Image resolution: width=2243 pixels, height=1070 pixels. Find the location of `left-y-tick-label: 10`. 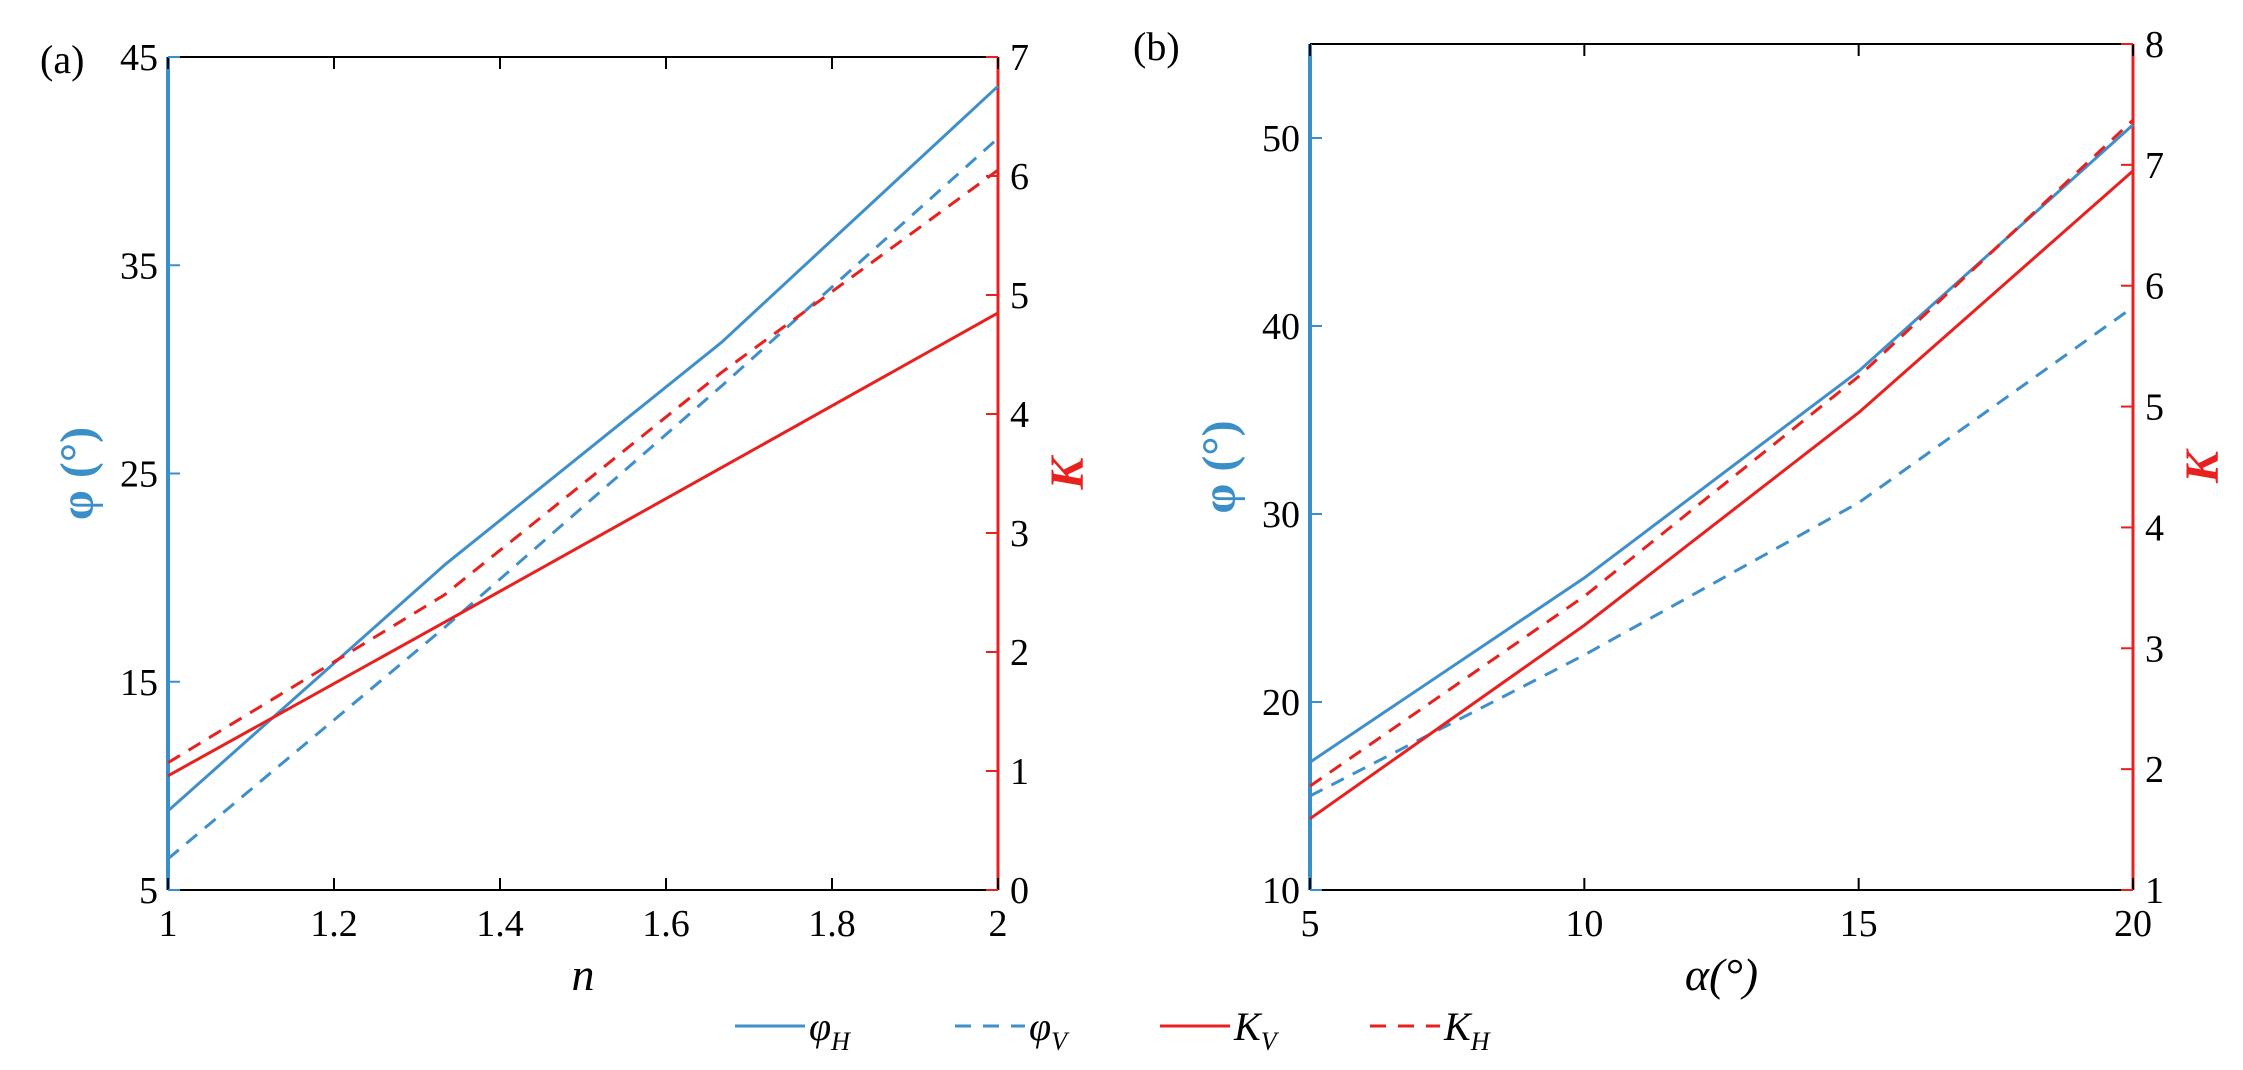

left-y-tick-label: 10 is located at coordinates (1281, 891).